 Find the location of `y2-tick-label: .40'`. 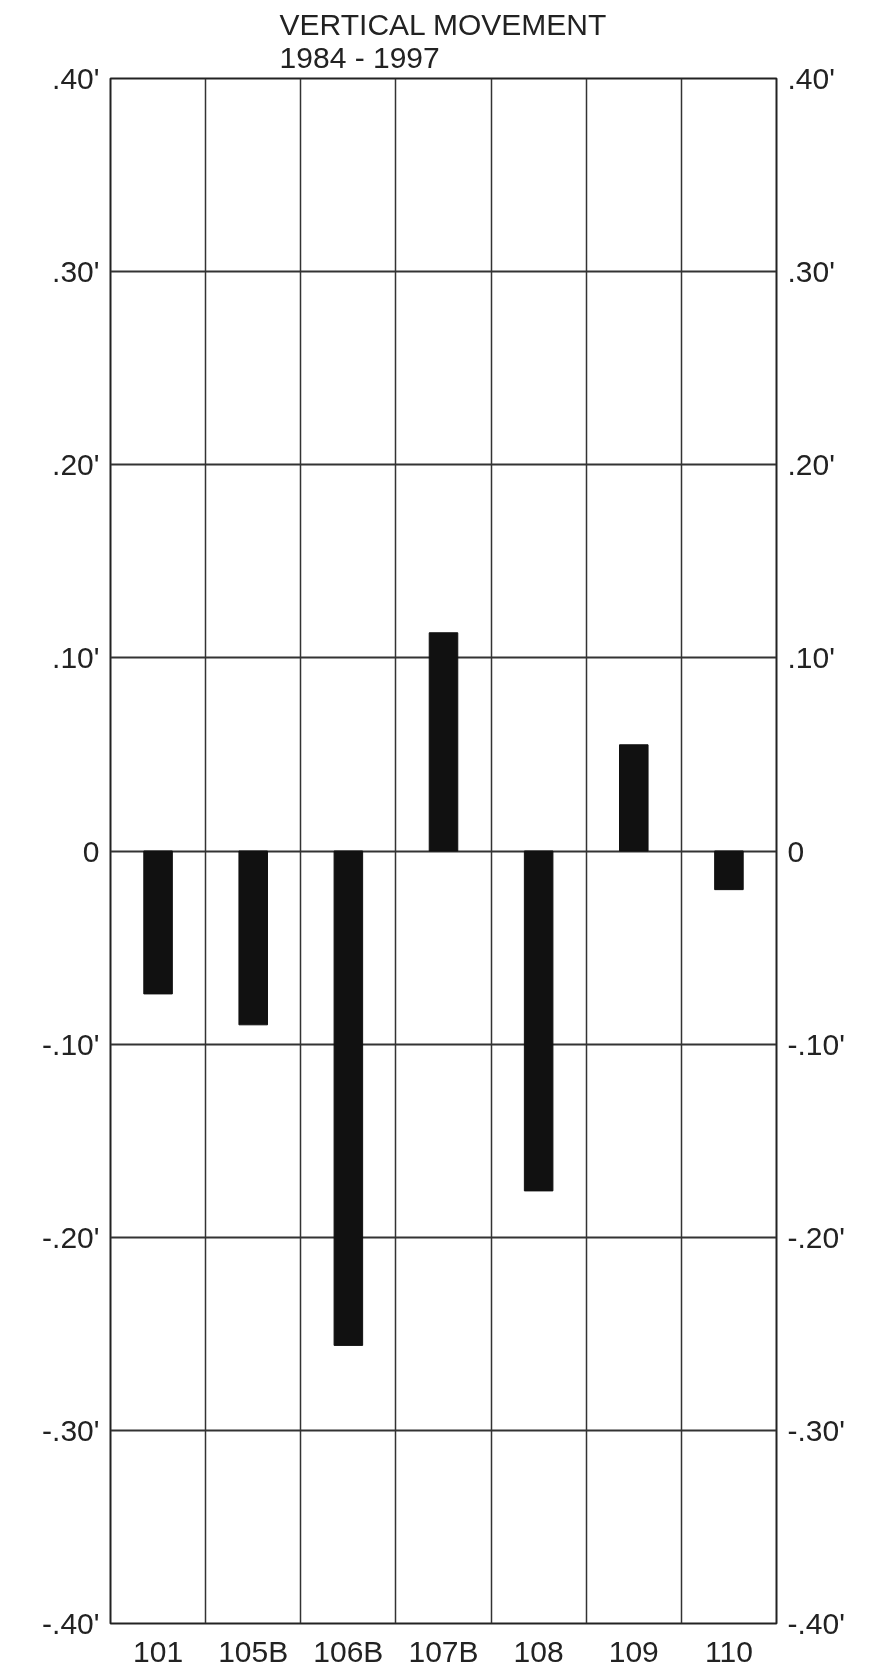

y2-tick-label: .40' is located at coordinates (811, 78).